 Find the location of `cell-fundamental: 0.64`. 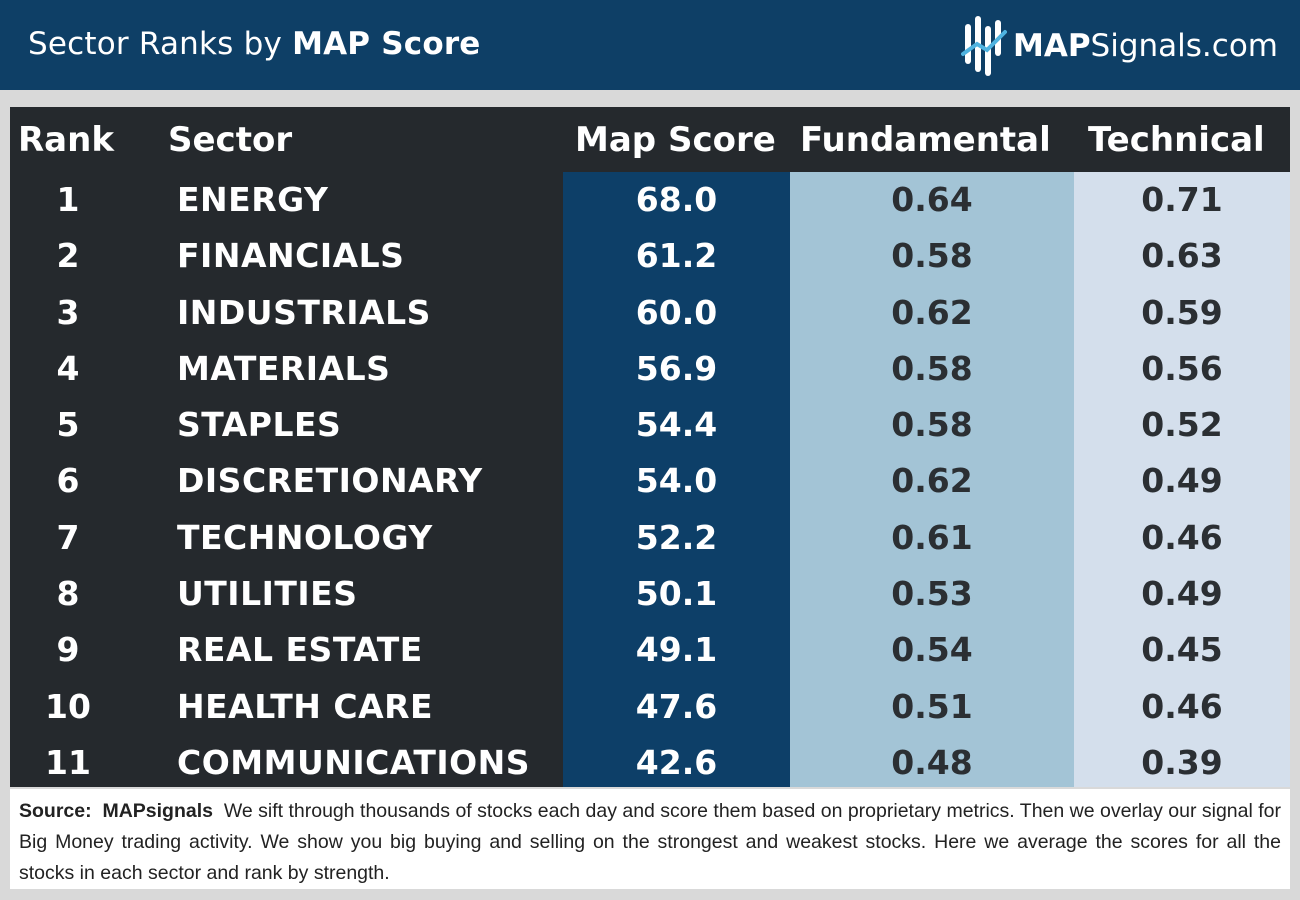

cell-fundamental: 0.64 is located at coordinates (932, 199).